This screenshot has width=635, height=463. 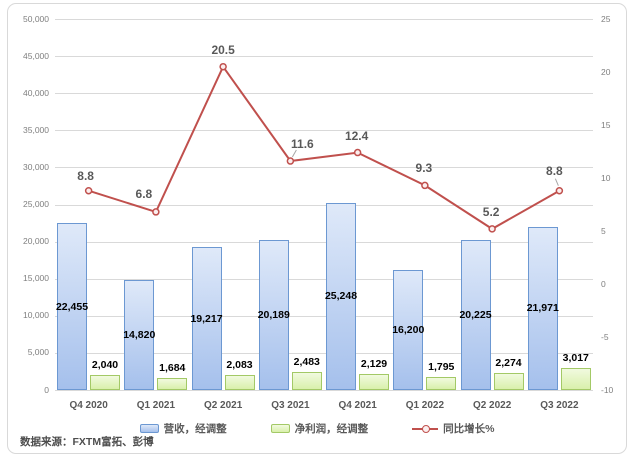 I want to click on x-axis-category-label: Q1 2022, so click(x=425, y=405).